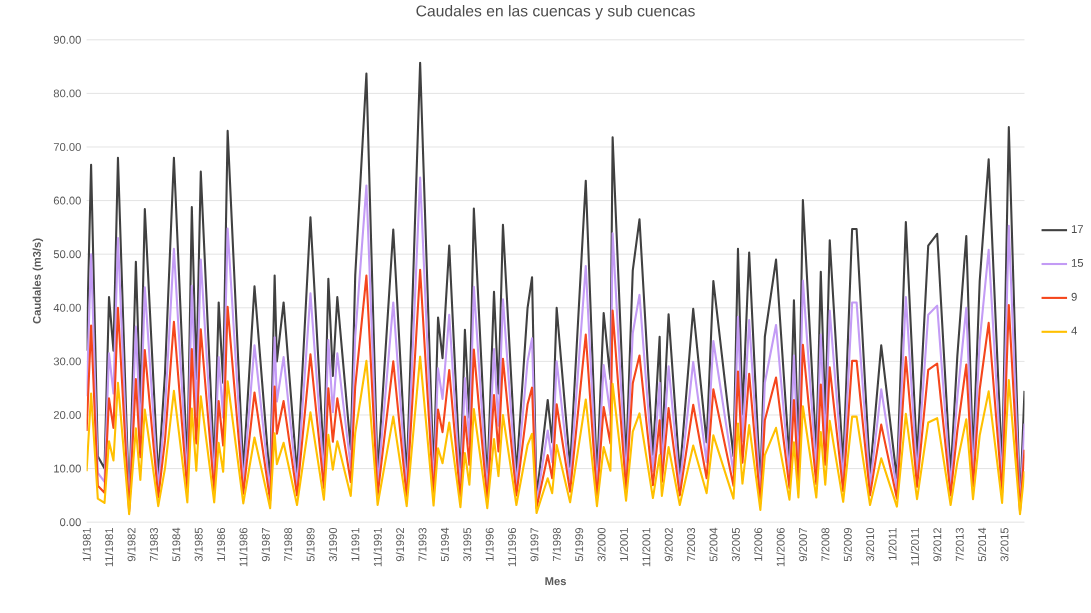 This screenshot has height=613, width=1091. Describe the element at coordinates (870, 544) in the screenshot. I see `x-tick-label: 3/2010` at that location.